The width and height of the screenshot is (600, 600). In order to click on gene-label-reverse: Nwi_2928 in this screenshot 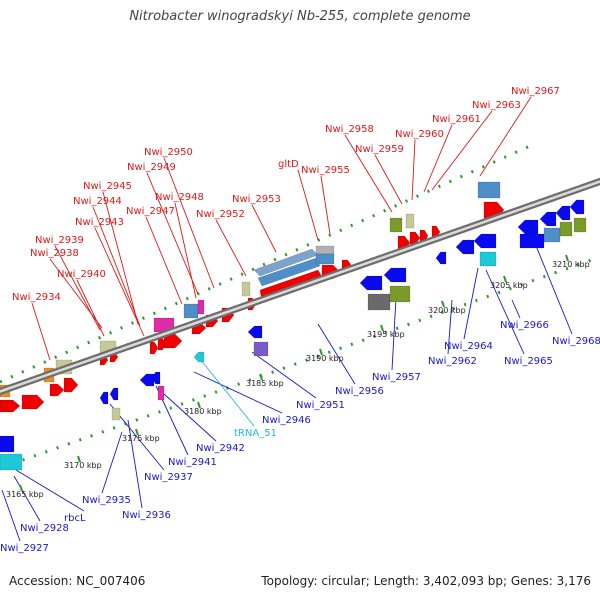, I will do `click(44, 528)`.